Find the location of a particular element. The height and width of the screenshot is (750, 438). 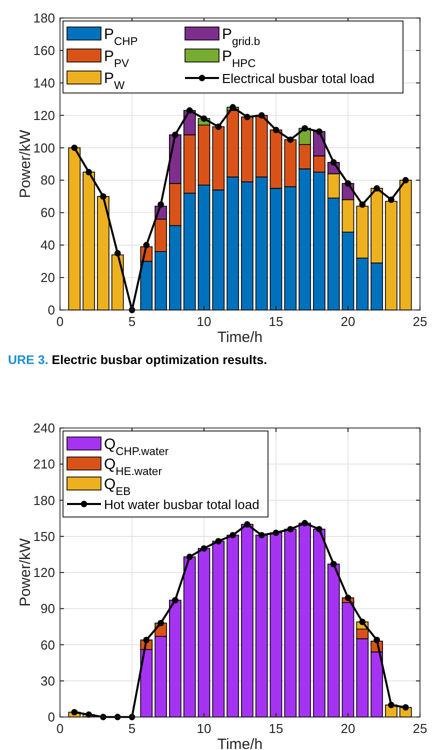

legend-label: P$_{grid.b}$ is located at coordinates (241, 37).